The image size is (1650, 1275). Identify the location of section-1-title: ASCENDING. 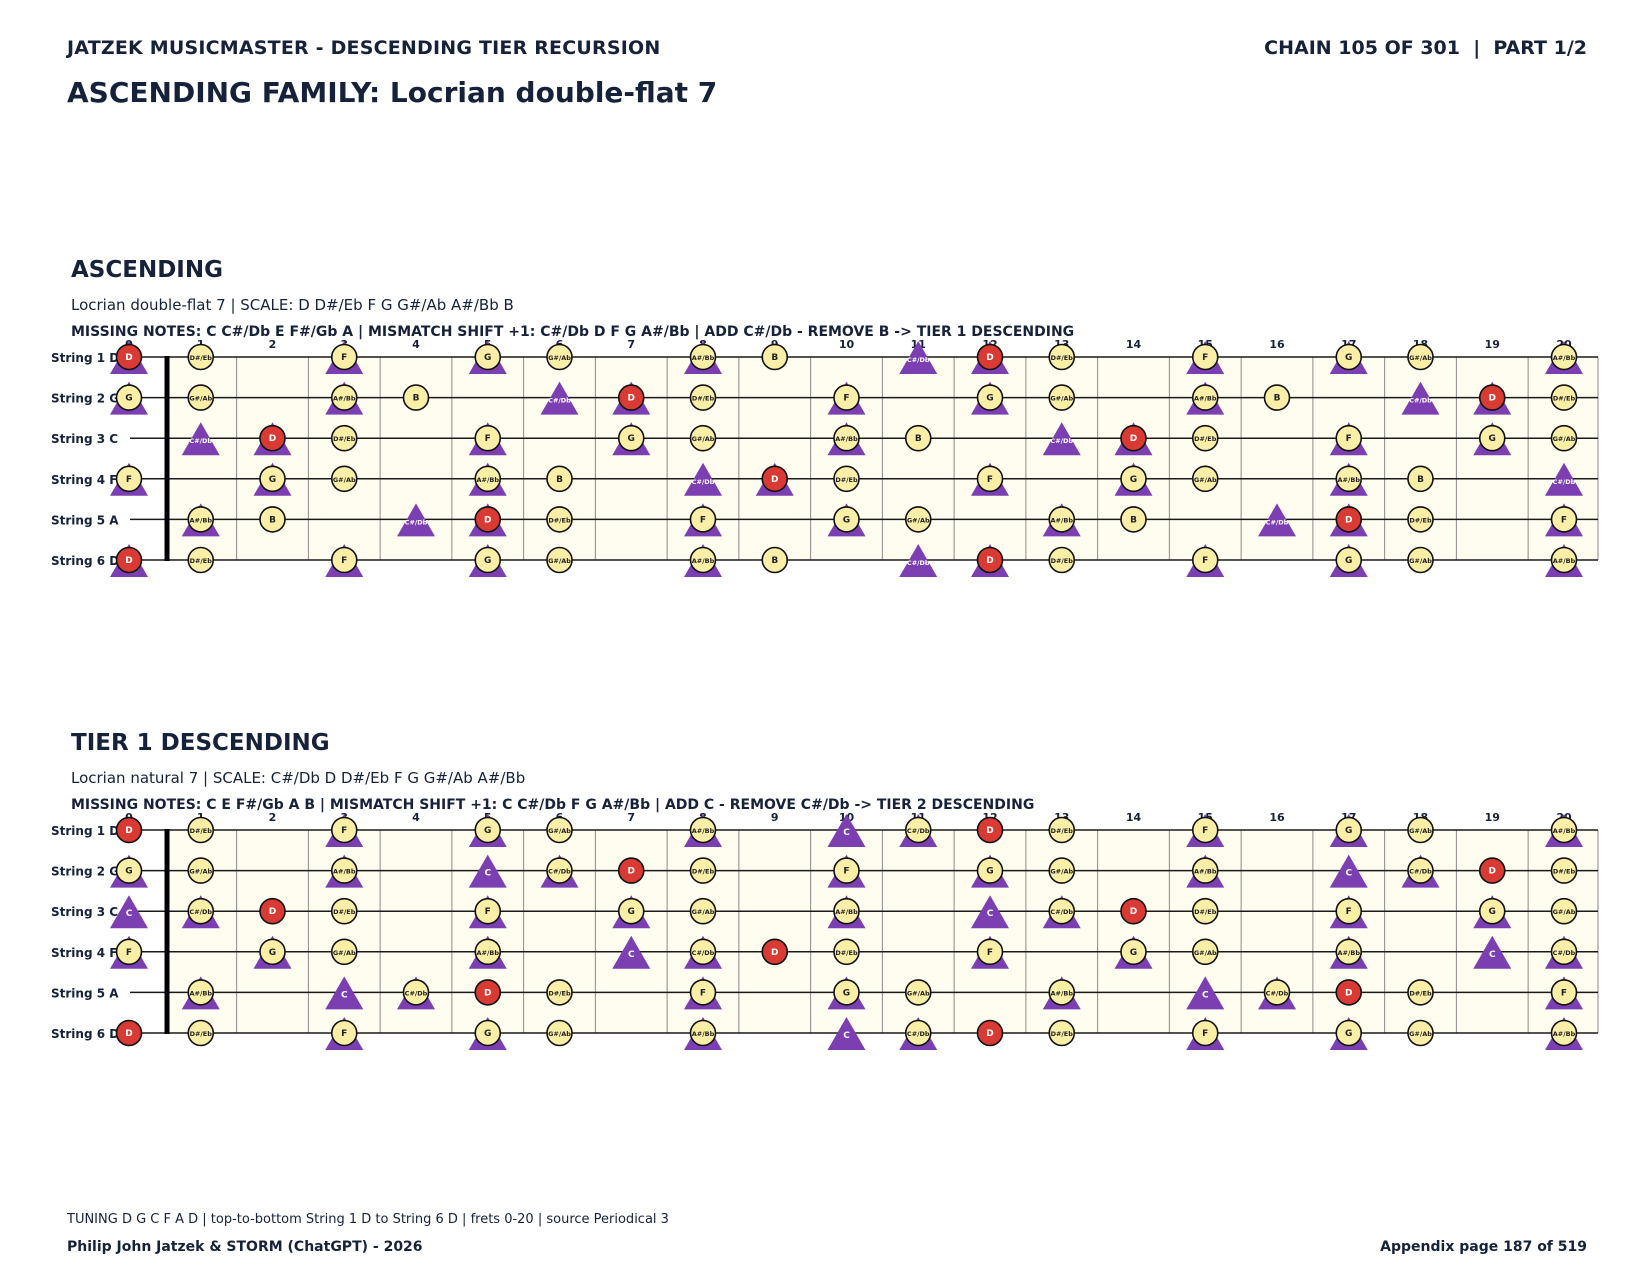
(147, 270).